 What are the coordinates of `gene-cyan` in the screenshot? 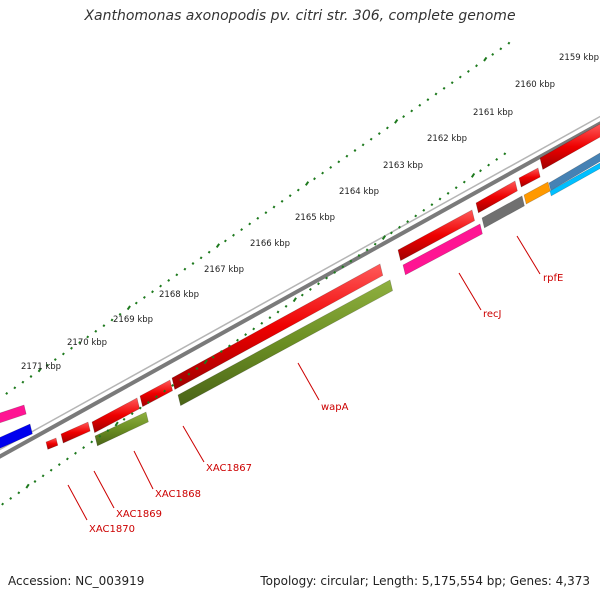 It's located at (574, 179).